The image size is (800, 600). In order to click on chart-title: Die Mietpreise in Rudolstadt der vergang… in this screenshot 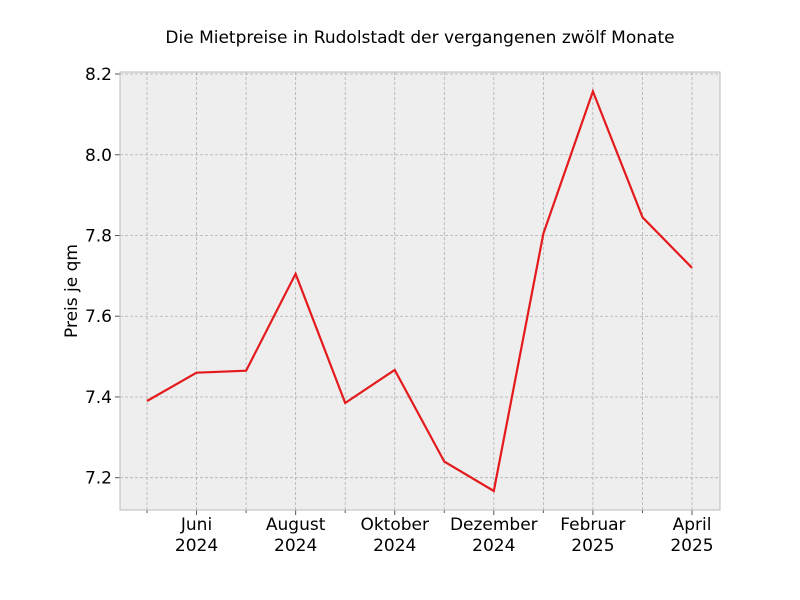, I will do `click(419, 38)`.